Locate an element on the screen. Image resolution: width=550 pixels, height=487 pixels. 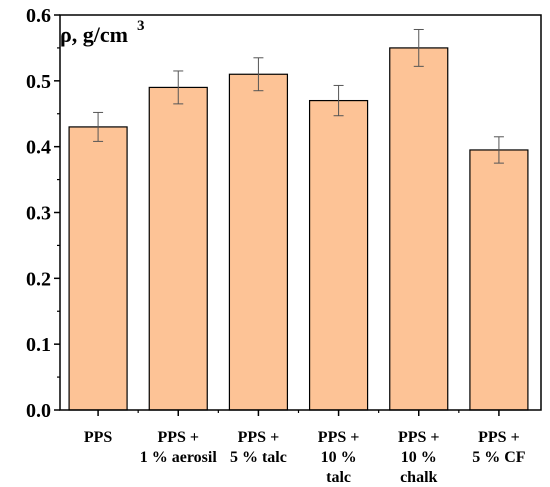
x-tick-label: PPS +10 % talc is located at coordinates (339, 457).